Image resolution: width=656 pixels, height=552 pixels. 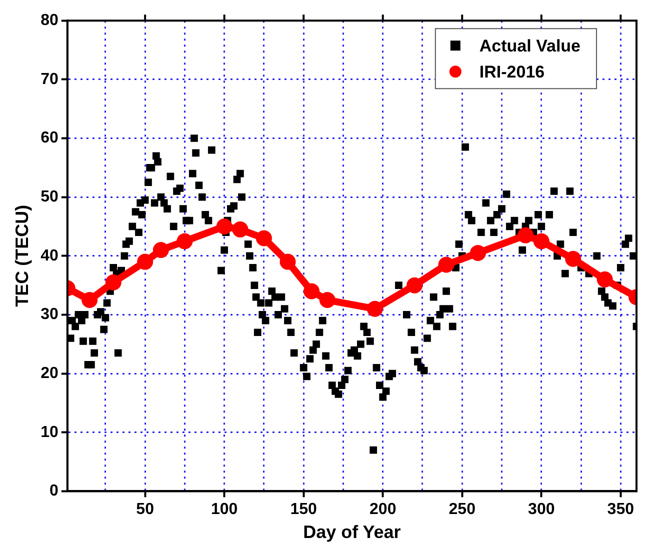 What do you see at coordinates (462, 509) in the screenshot?
I see `x-tick-label: 250` at bounding box center [462, 509].